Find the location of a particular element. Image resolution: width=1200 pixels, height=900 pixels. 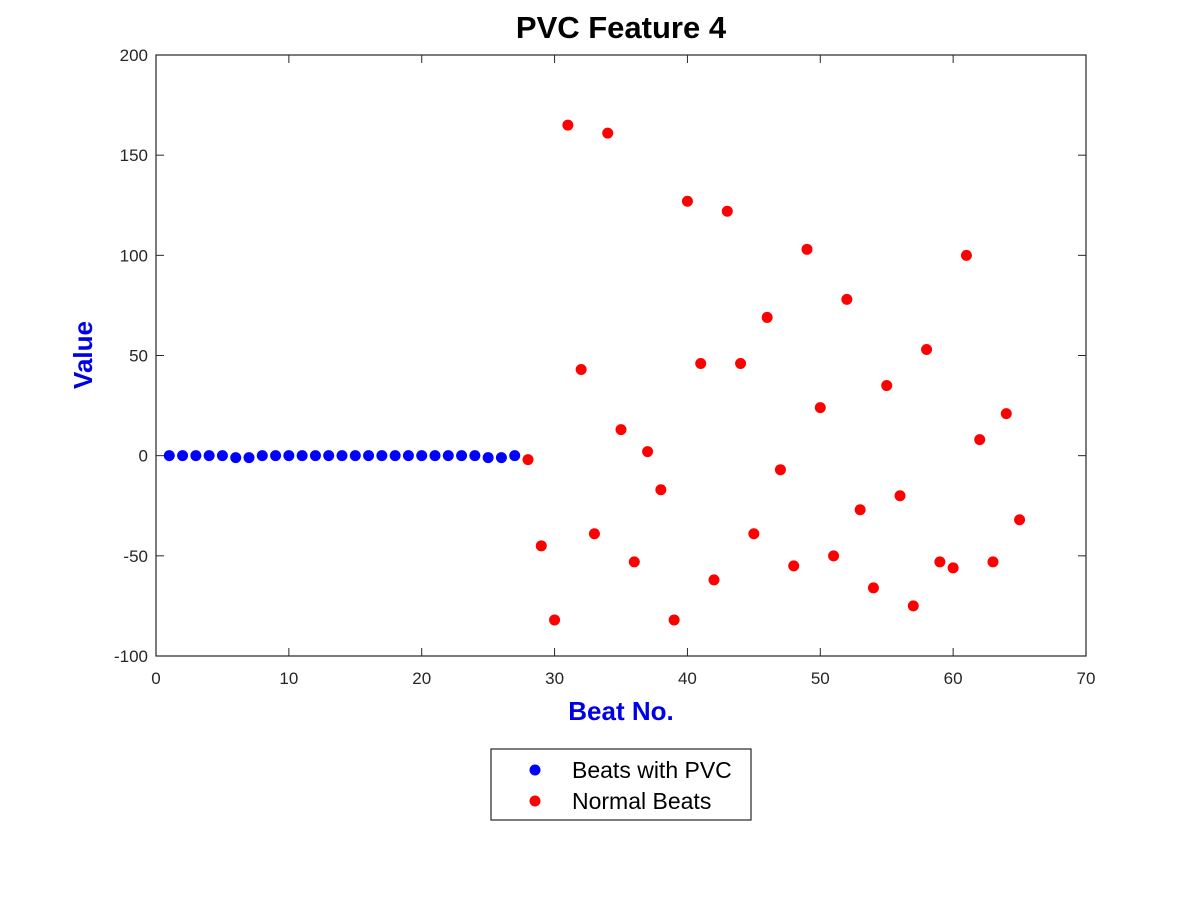

y-axis-label: Value is located at coordinates (83, 355).